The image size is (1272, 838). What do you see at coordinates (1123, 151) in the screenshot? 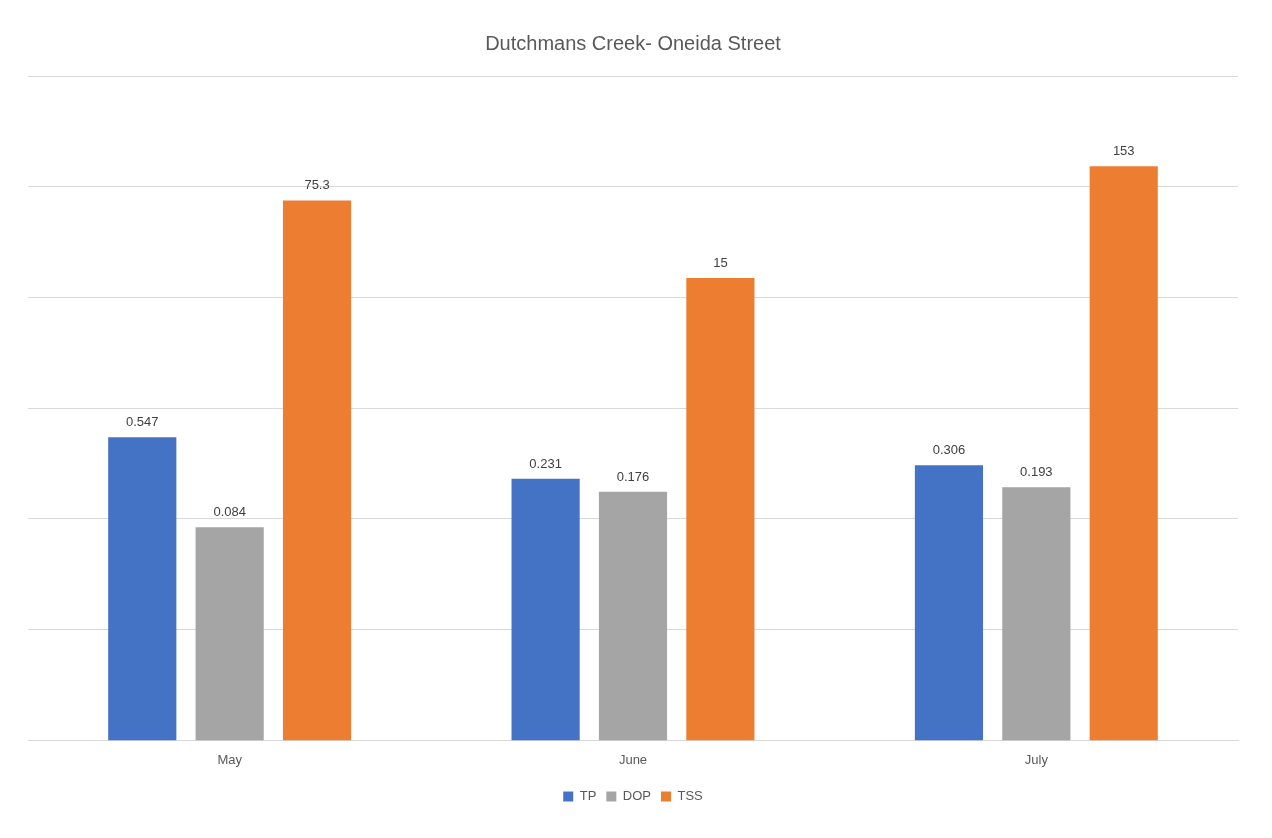
I see `data-label: 153` at bounding box center [1123, 151].